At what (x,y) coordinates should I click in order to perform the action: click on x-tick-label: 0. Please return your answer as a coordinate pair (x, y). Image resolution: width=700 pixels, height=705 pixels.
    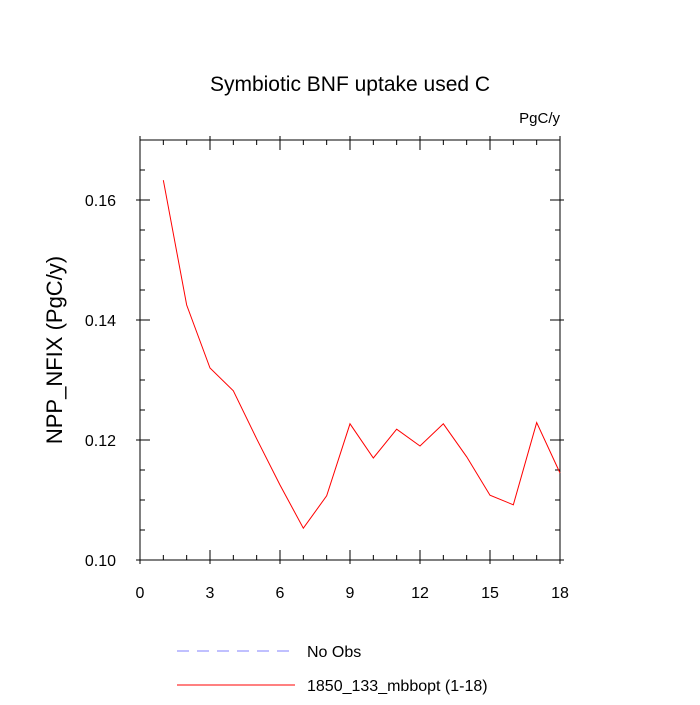
    Looking at the image, I should click on (140, 593).